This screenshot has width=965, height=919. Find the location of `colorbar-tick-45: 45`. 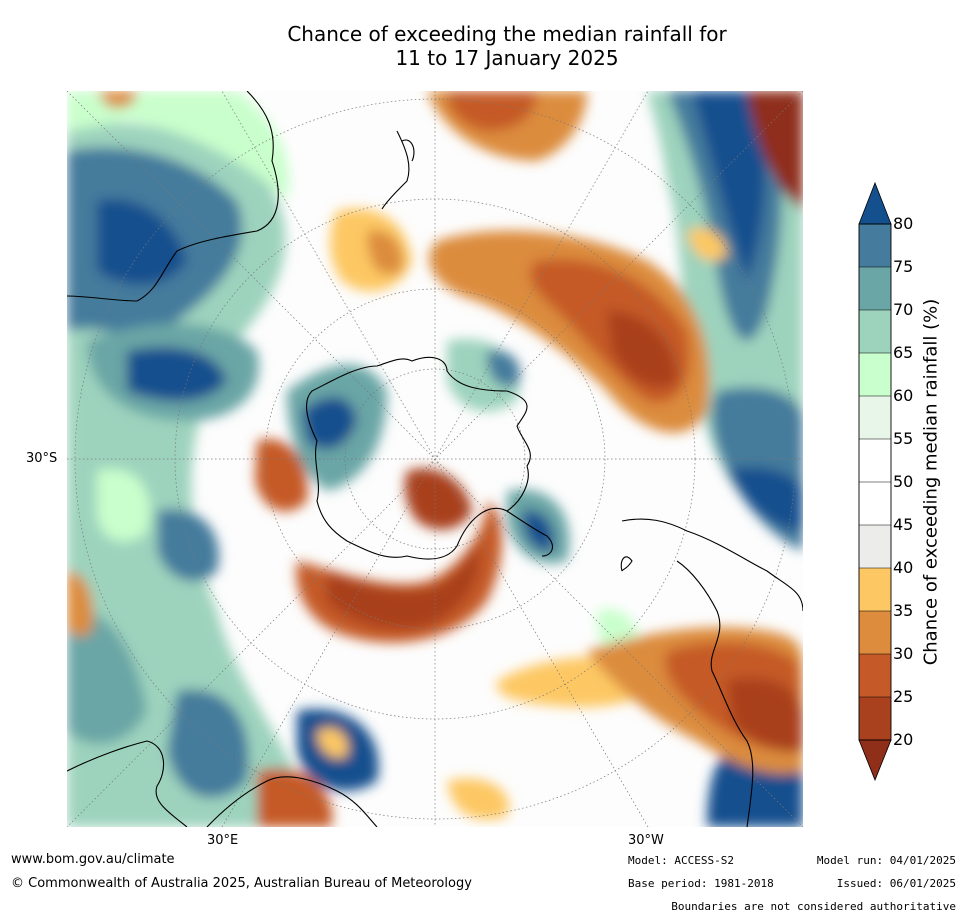

colorbar-tick-45: 45 is located at coordinates (903, 524).